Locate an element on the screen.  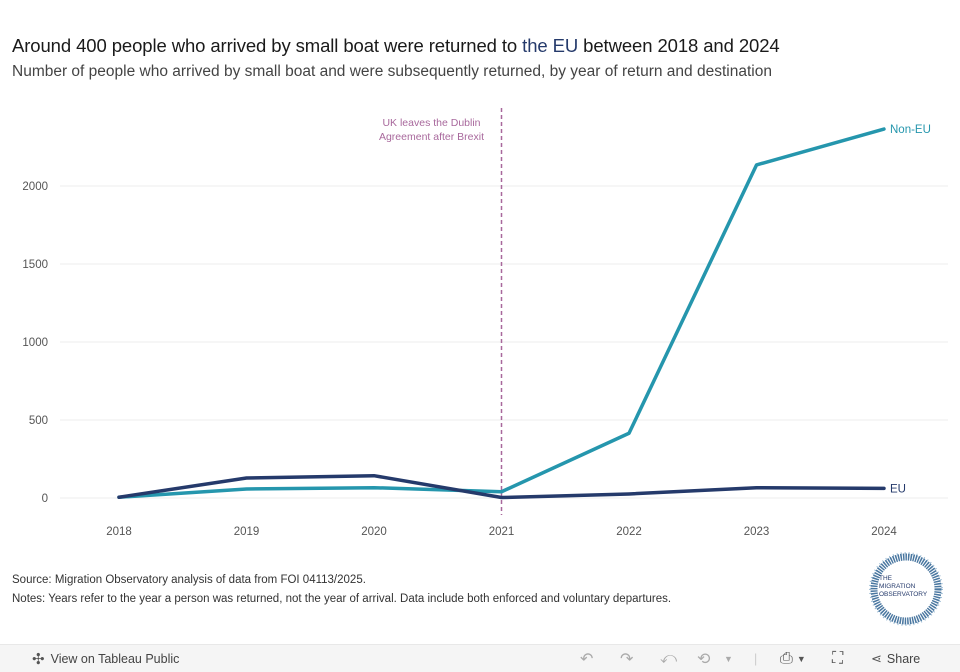
share-button: ⋖ Share is located at coordinates (895, 658).